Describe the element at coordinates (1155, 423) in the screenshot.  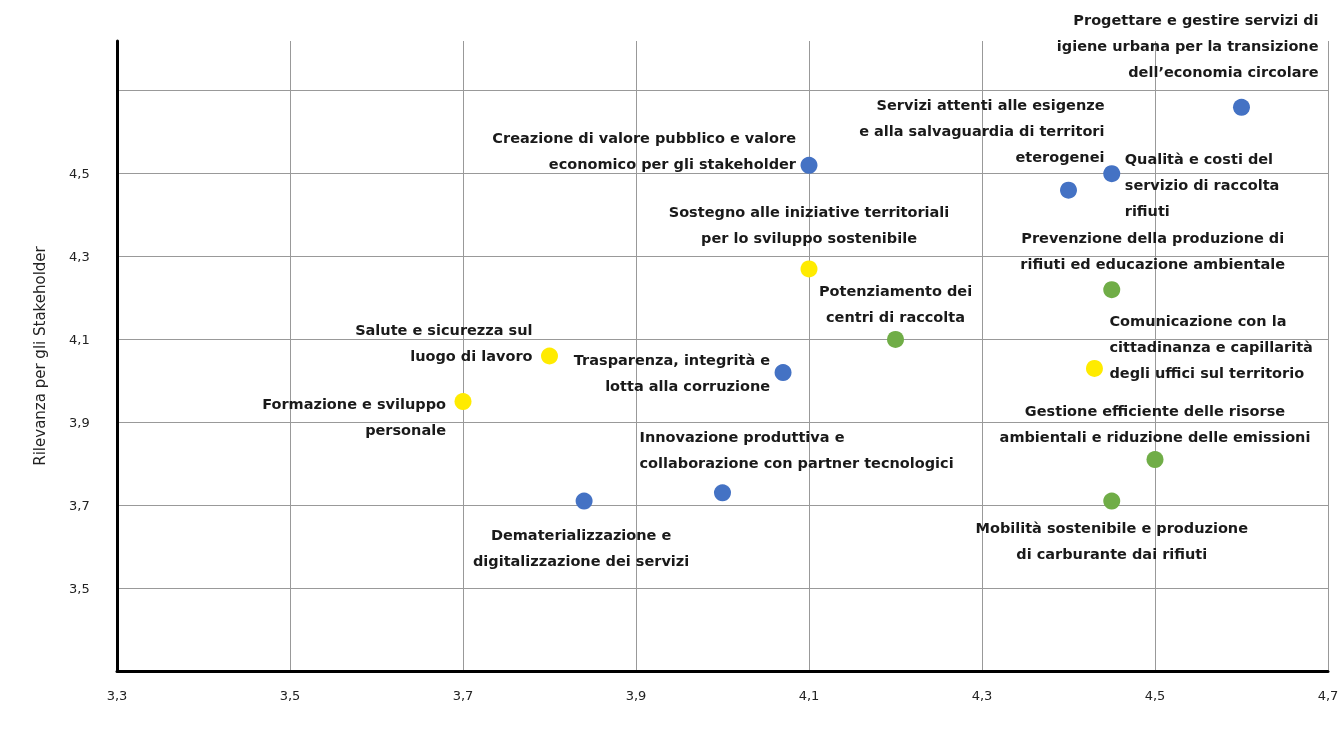
I see `annotation: Gestione efficiente delle risorse ambientali e riduzione delle emissioni` at that location.